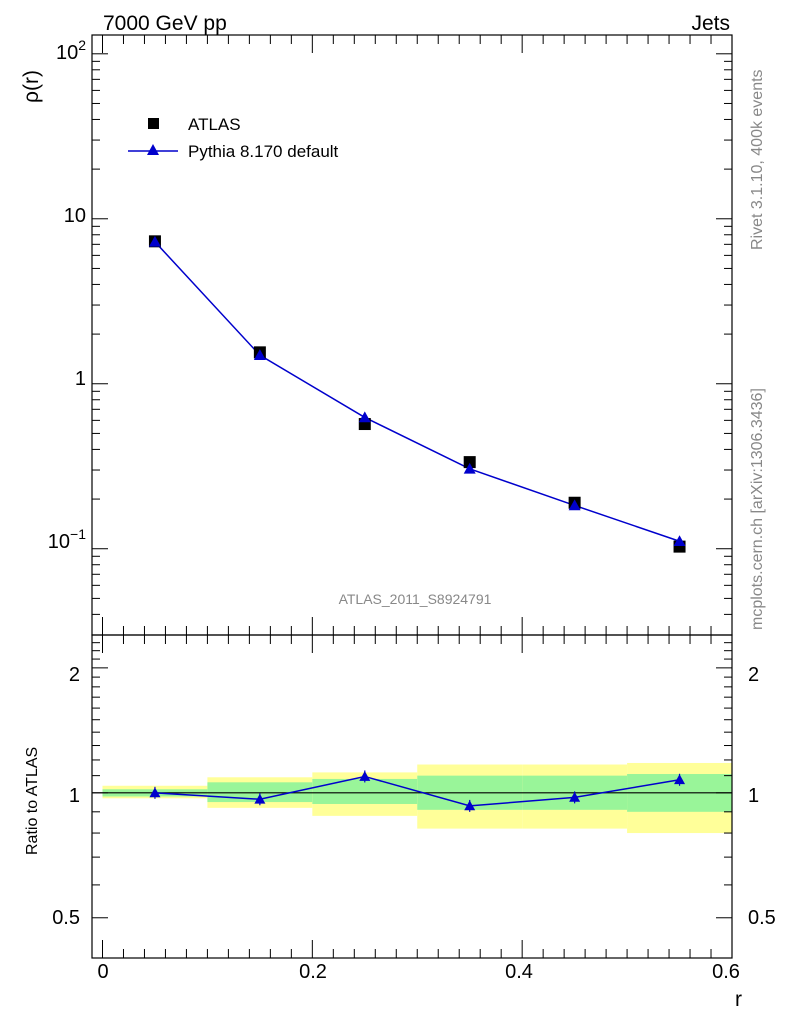  Describe the element at coordinates (67, 295) in the screenshot. I see `main-y-tick-labels: 10⁻¹ 1 10 10²` at that location.